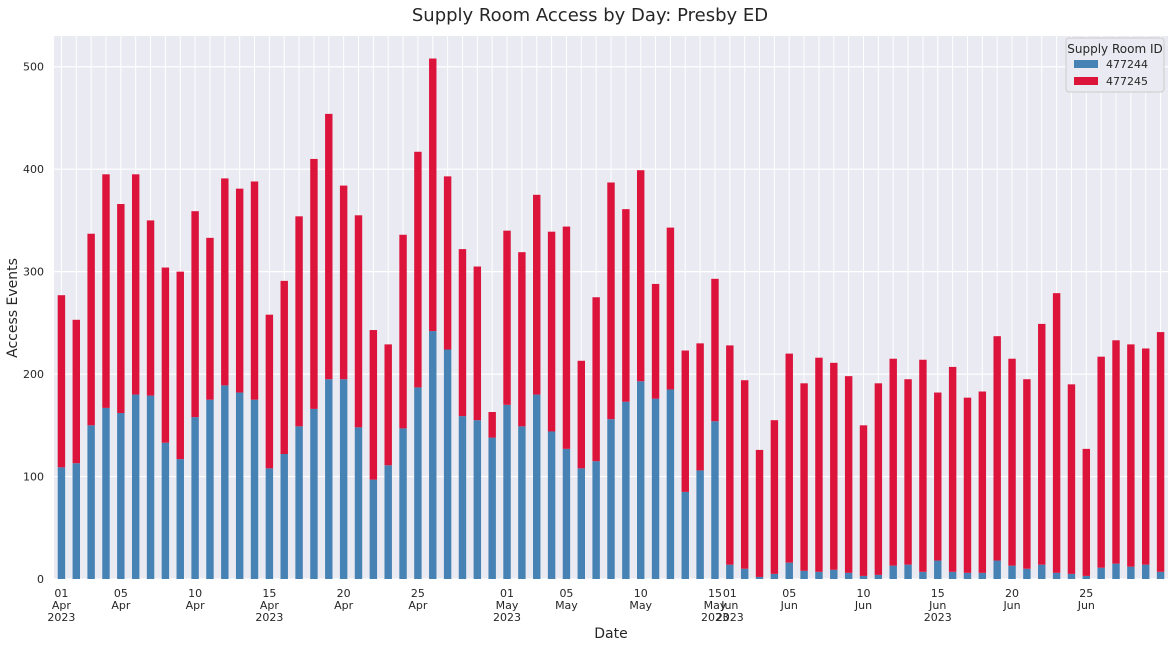 This screenshot has height=651, width=1176. What do you see at coordinates (33, 323) in the screenshot?
I see `y-axis-ticks: 0 100 200 300 400 500` at bounding box center [33, 323].